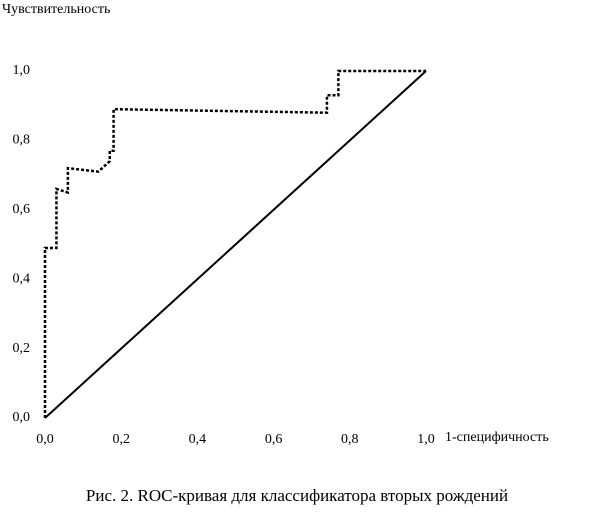 This screenshot has width=595, height=525. I want to click on y-tick-label: 0,4, so click(22, 278).